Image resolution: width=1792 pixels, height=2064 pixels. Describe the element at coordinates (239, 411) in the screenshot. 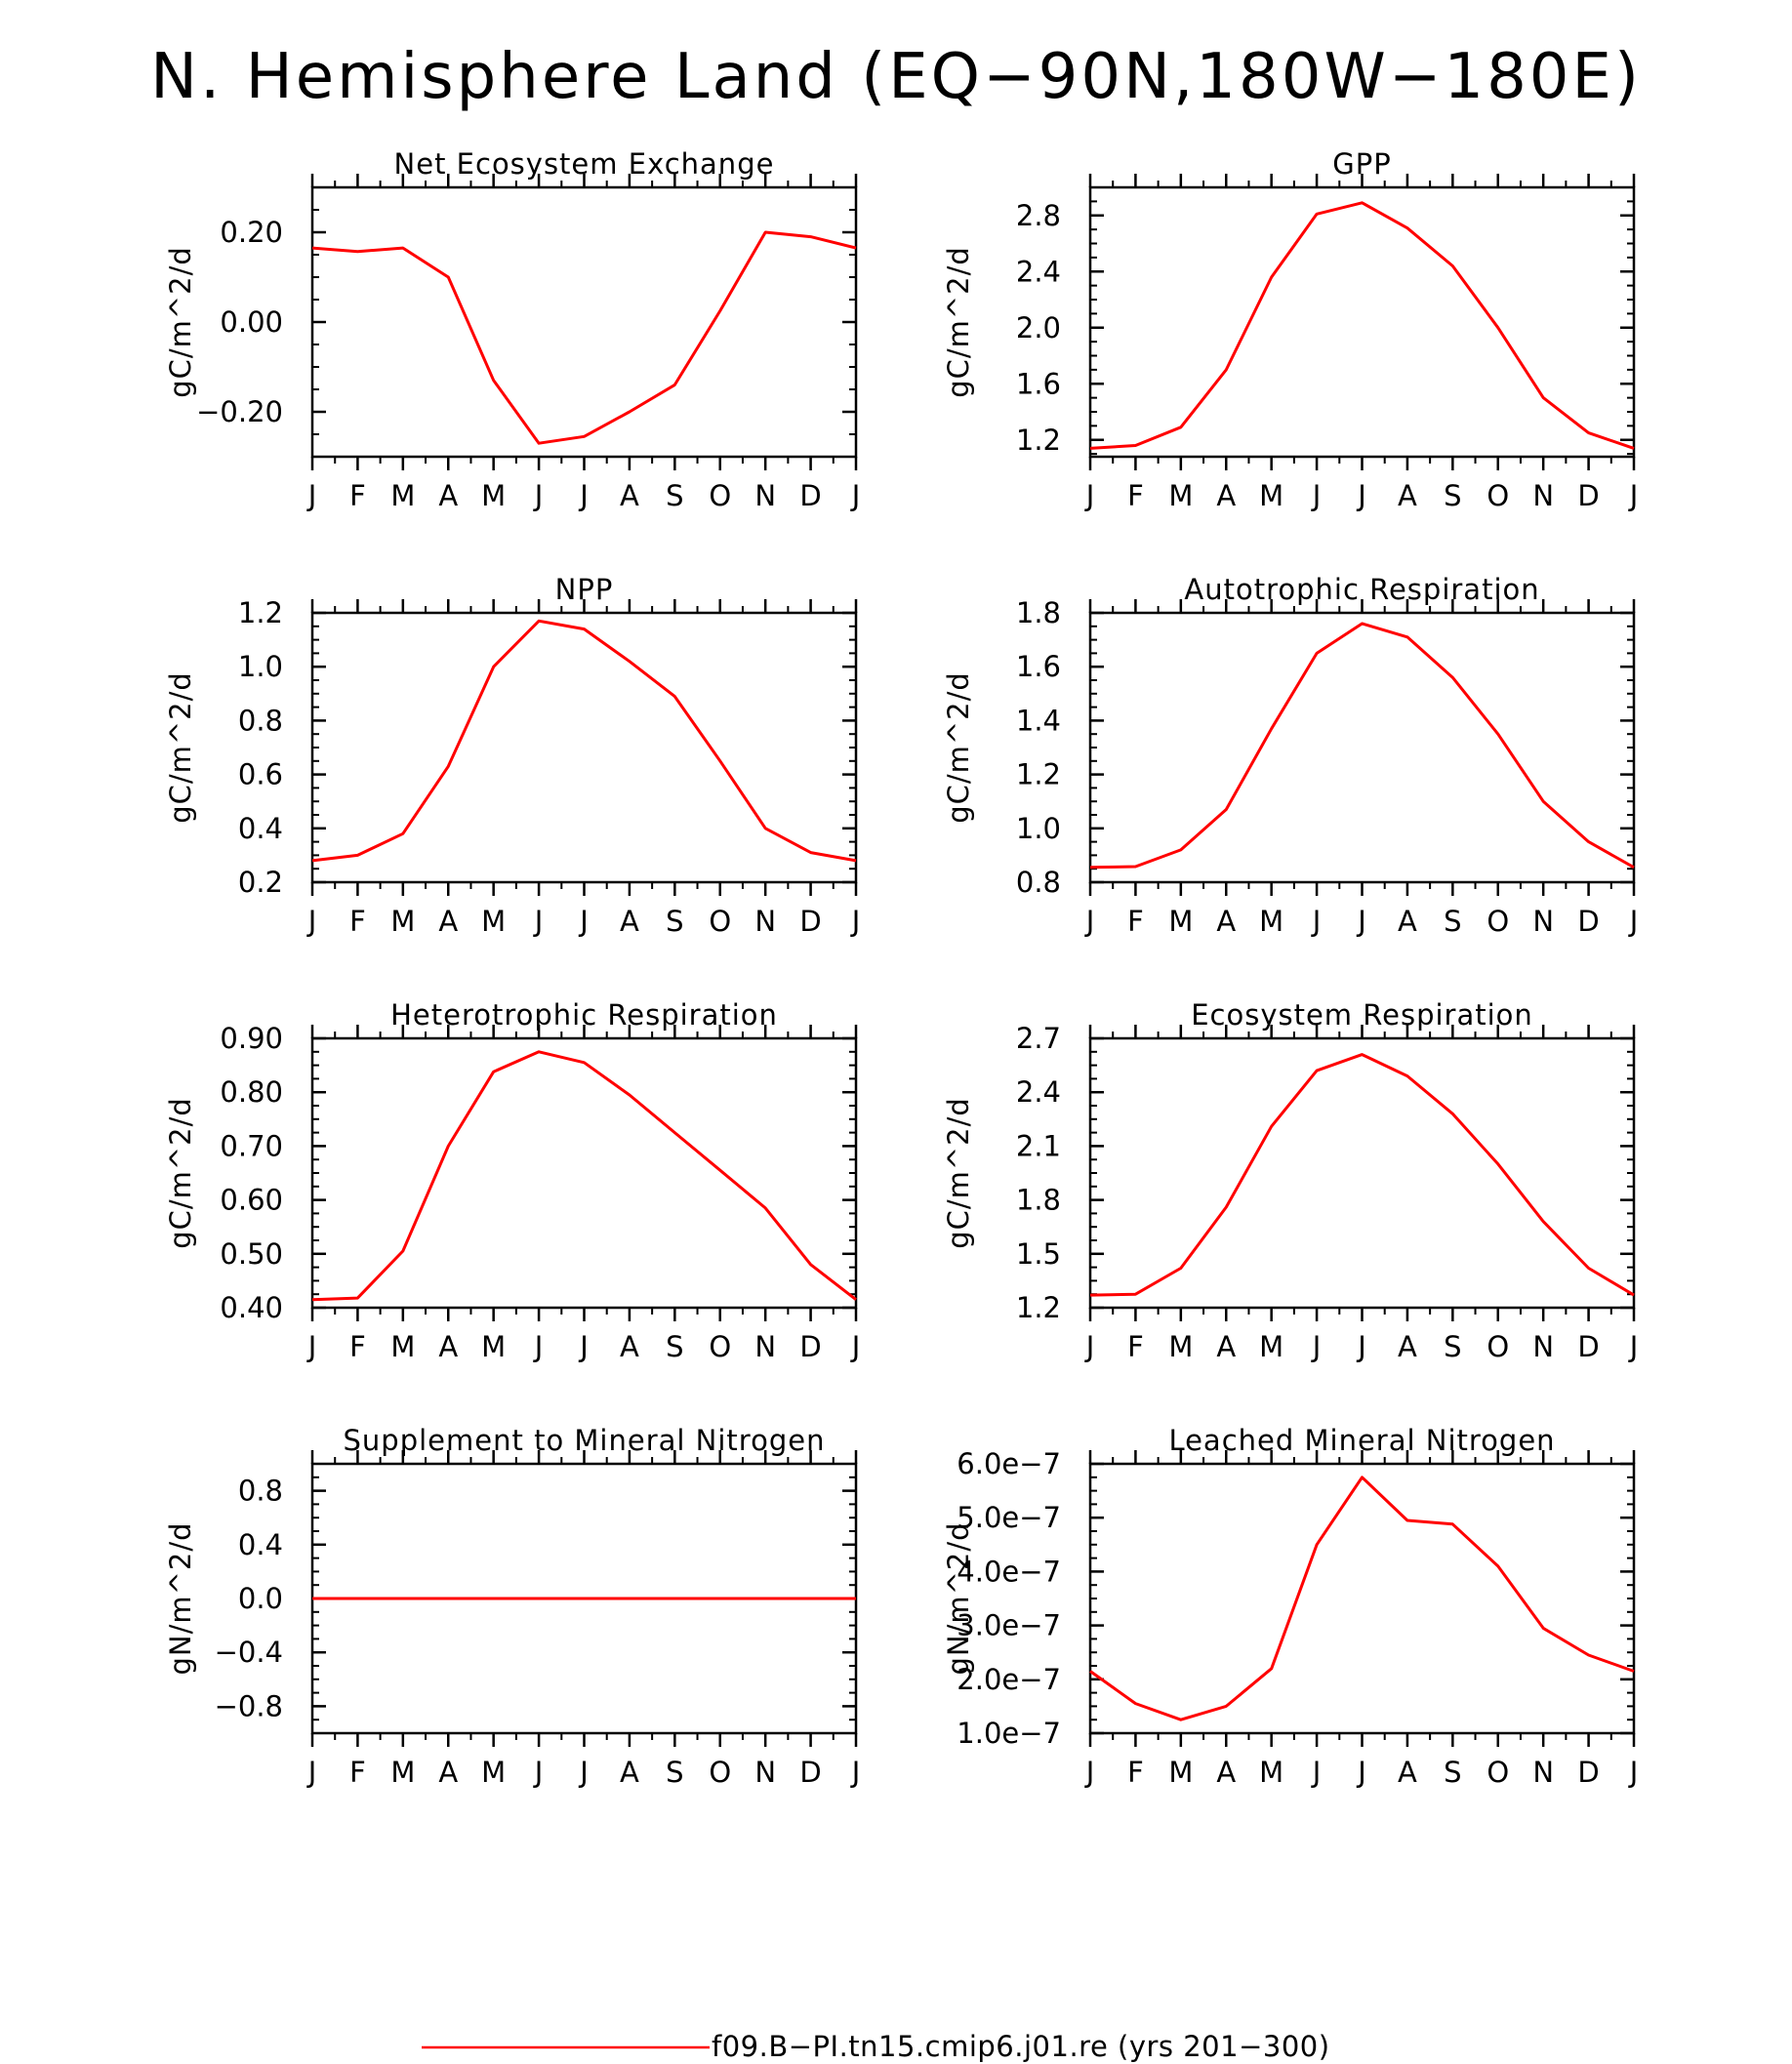

I see `y-tick-label: −0.20` at that location.